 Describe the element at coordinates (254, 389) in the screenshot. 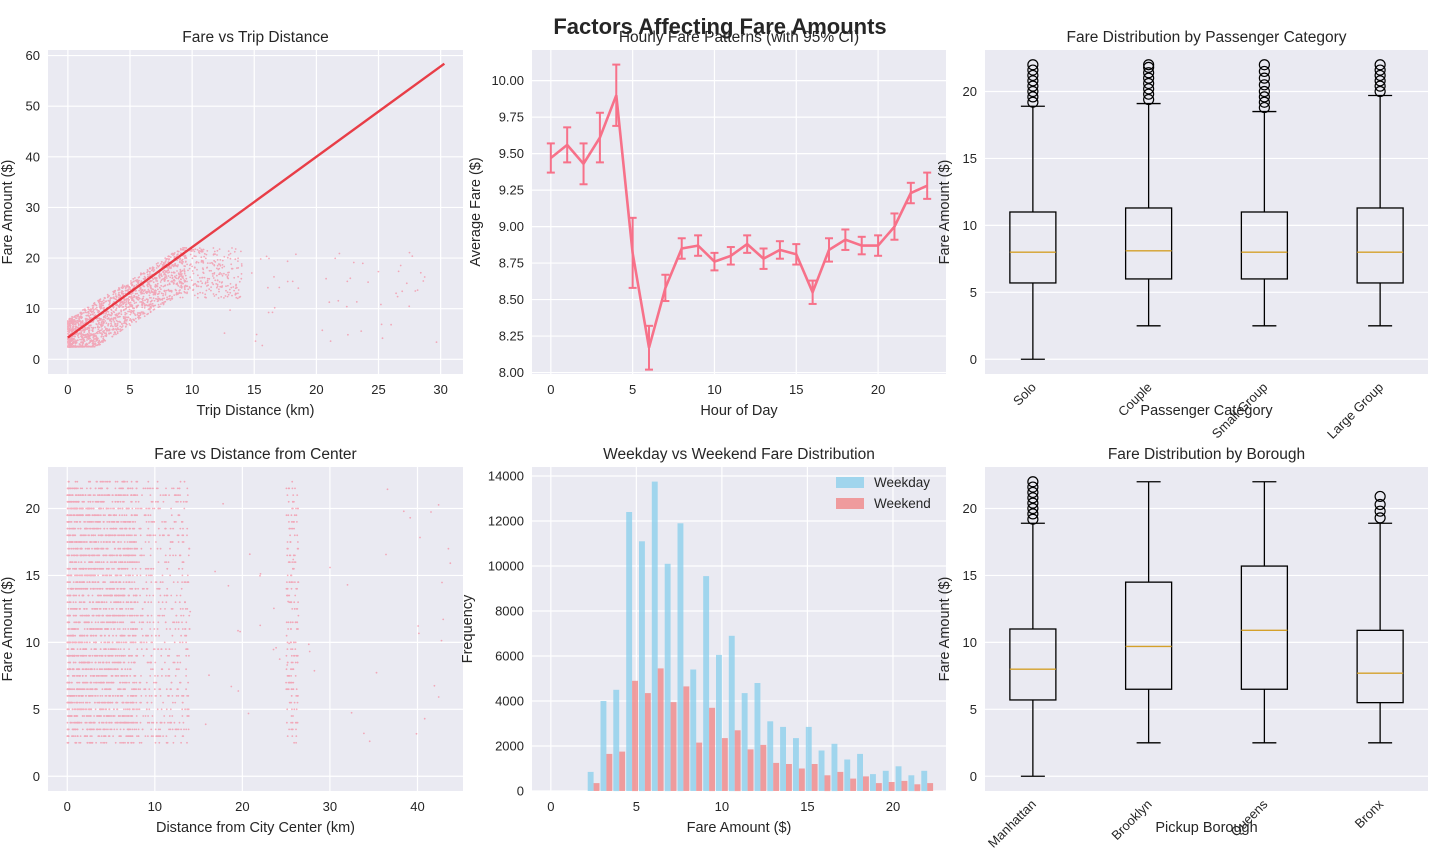

I see `x-tick-label: 15` at that location.